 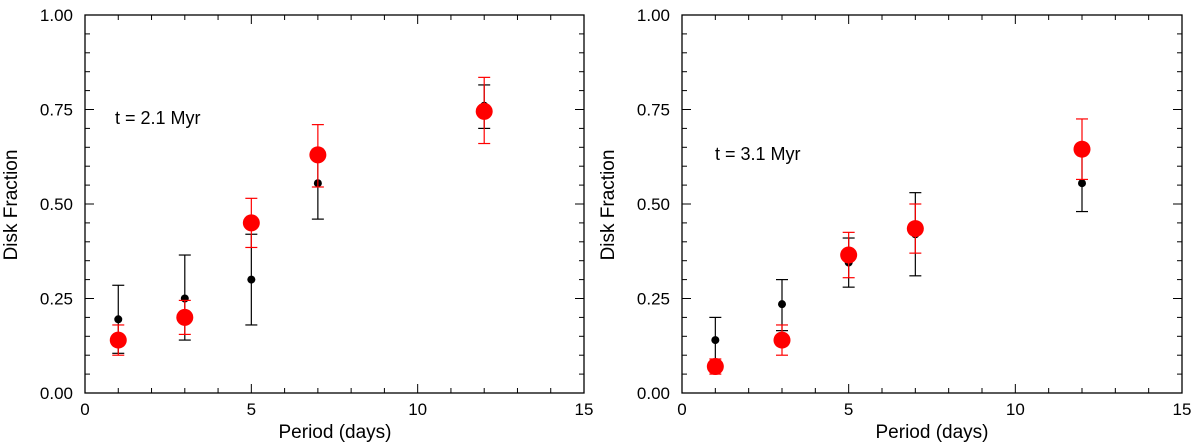 I want to click on time-annotation: t = 3.1 Myr, so click(x=758, y=154).